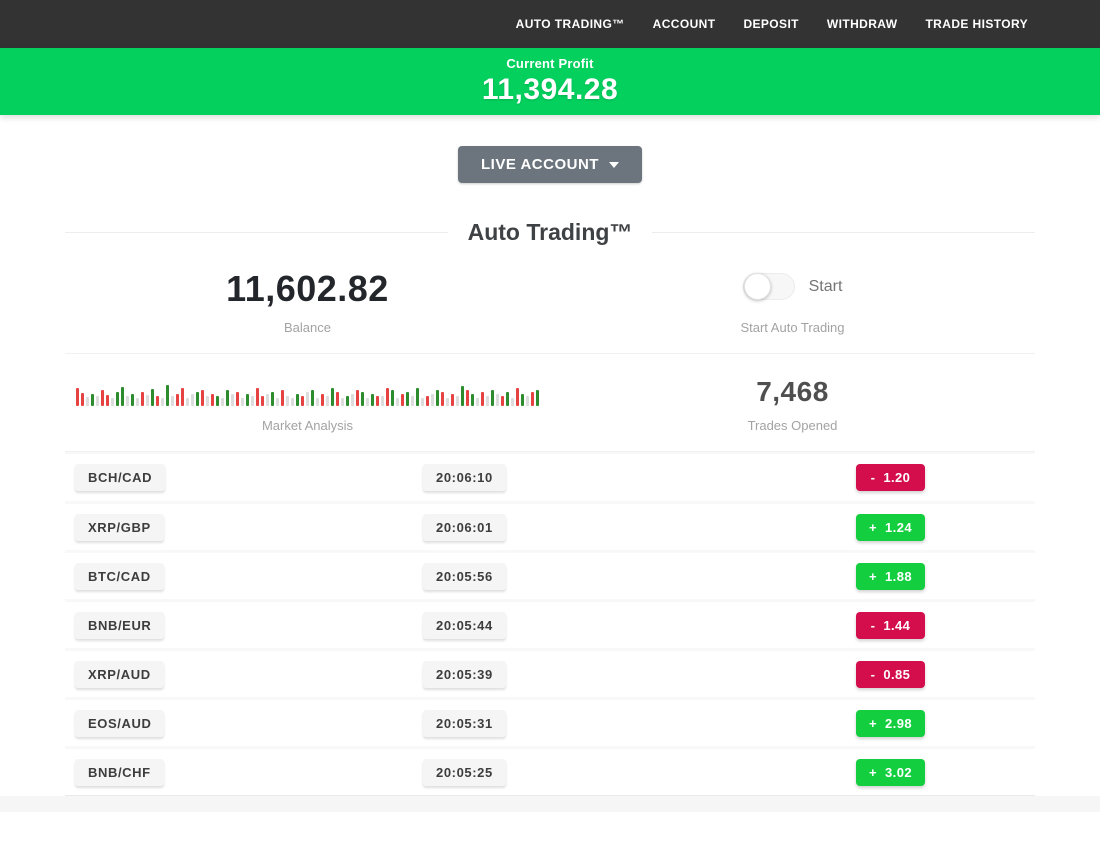  Describe the element at coordinates (757, 286) in the screenshot. I see `toggle-knob` at that location.